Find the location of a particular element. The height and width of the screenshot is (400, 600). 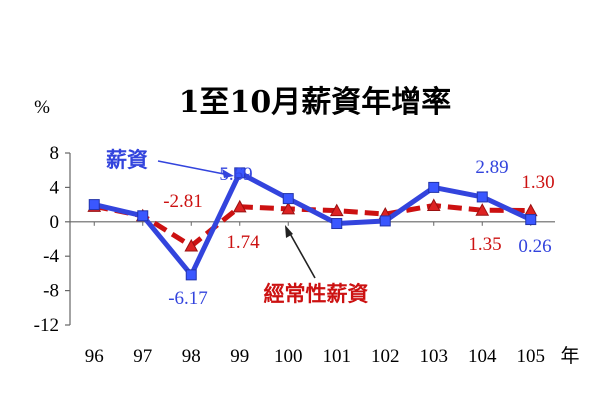

y-tick-label: -8 is located at coordinates (51, 291).